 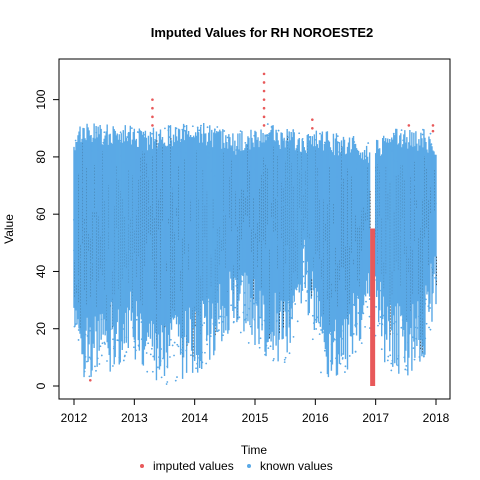 I want to click on x-tick-label: 2015, so click(x=255, y=418).